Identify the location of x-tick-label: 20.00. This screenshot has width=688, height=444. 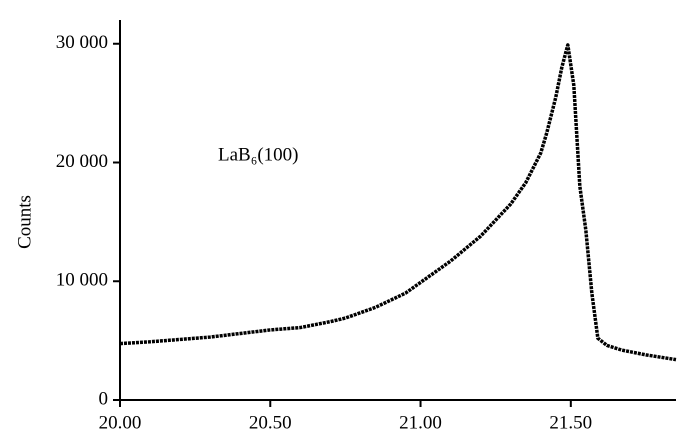
(120, 422).